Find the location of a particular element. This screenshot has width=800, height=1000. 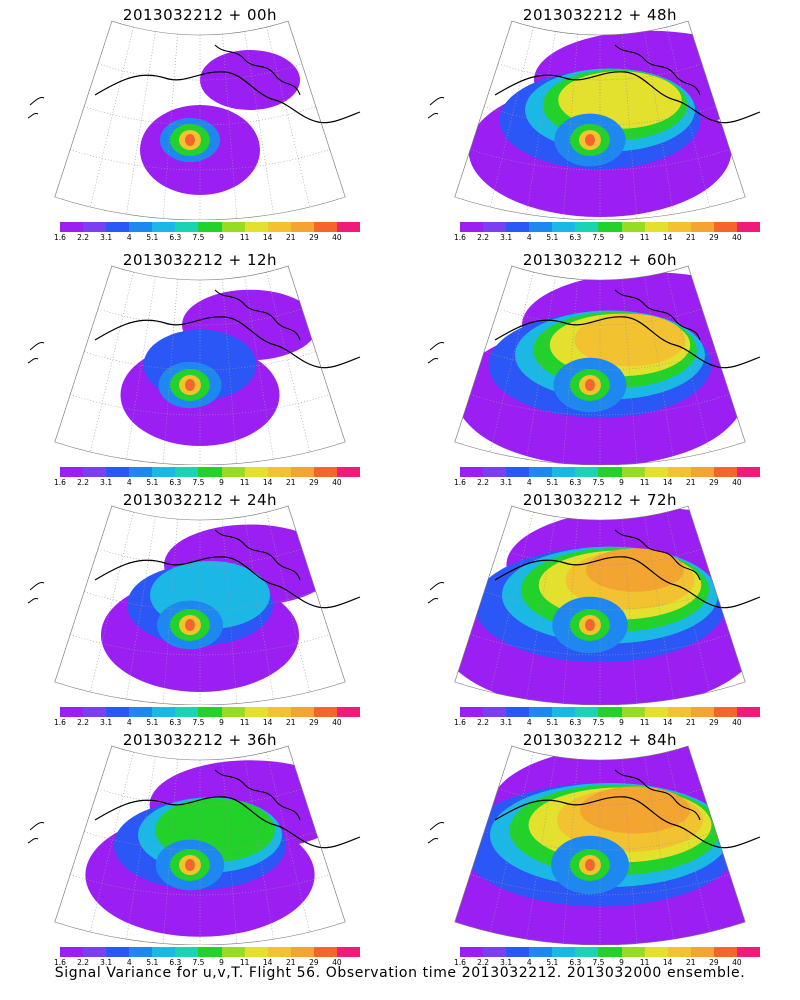

panel-title: 2013032212 + 00h is located at coordinates (200, 15).